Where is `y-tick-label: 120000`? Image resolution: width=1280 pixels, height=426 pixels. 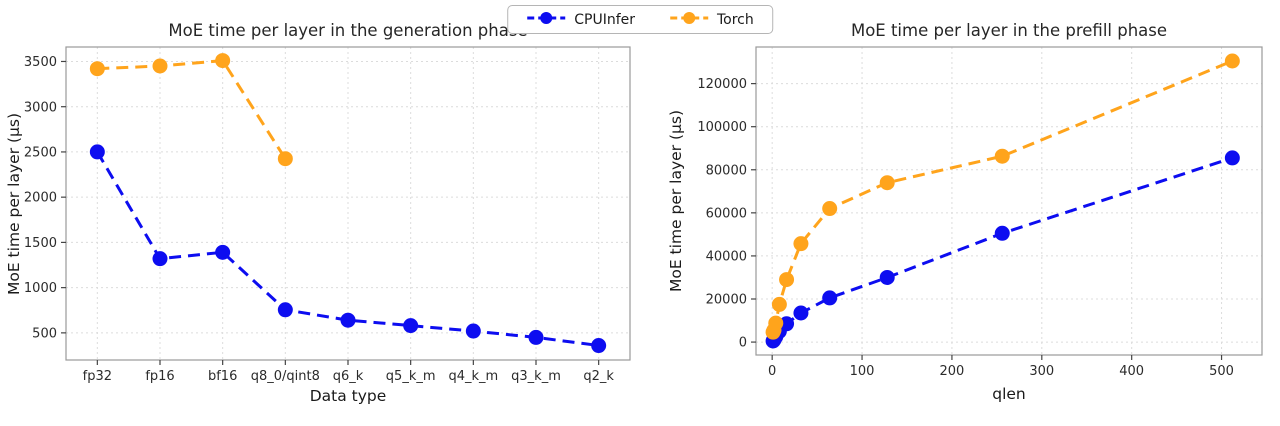
y-tick-label: 120000 is located at coordinates (722, 84).